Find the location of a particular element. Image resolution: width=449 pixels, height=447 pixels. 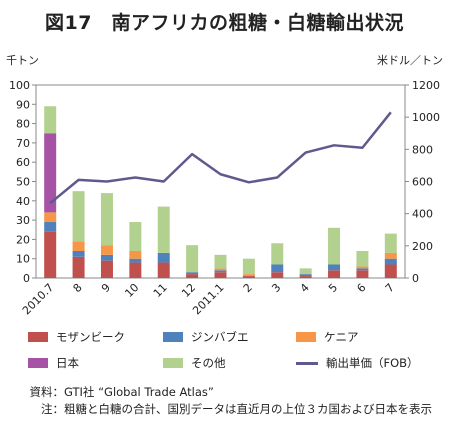

note-source: 資料： GTI社 “Global Trade Atlas” is located at coordinates (226, 392).